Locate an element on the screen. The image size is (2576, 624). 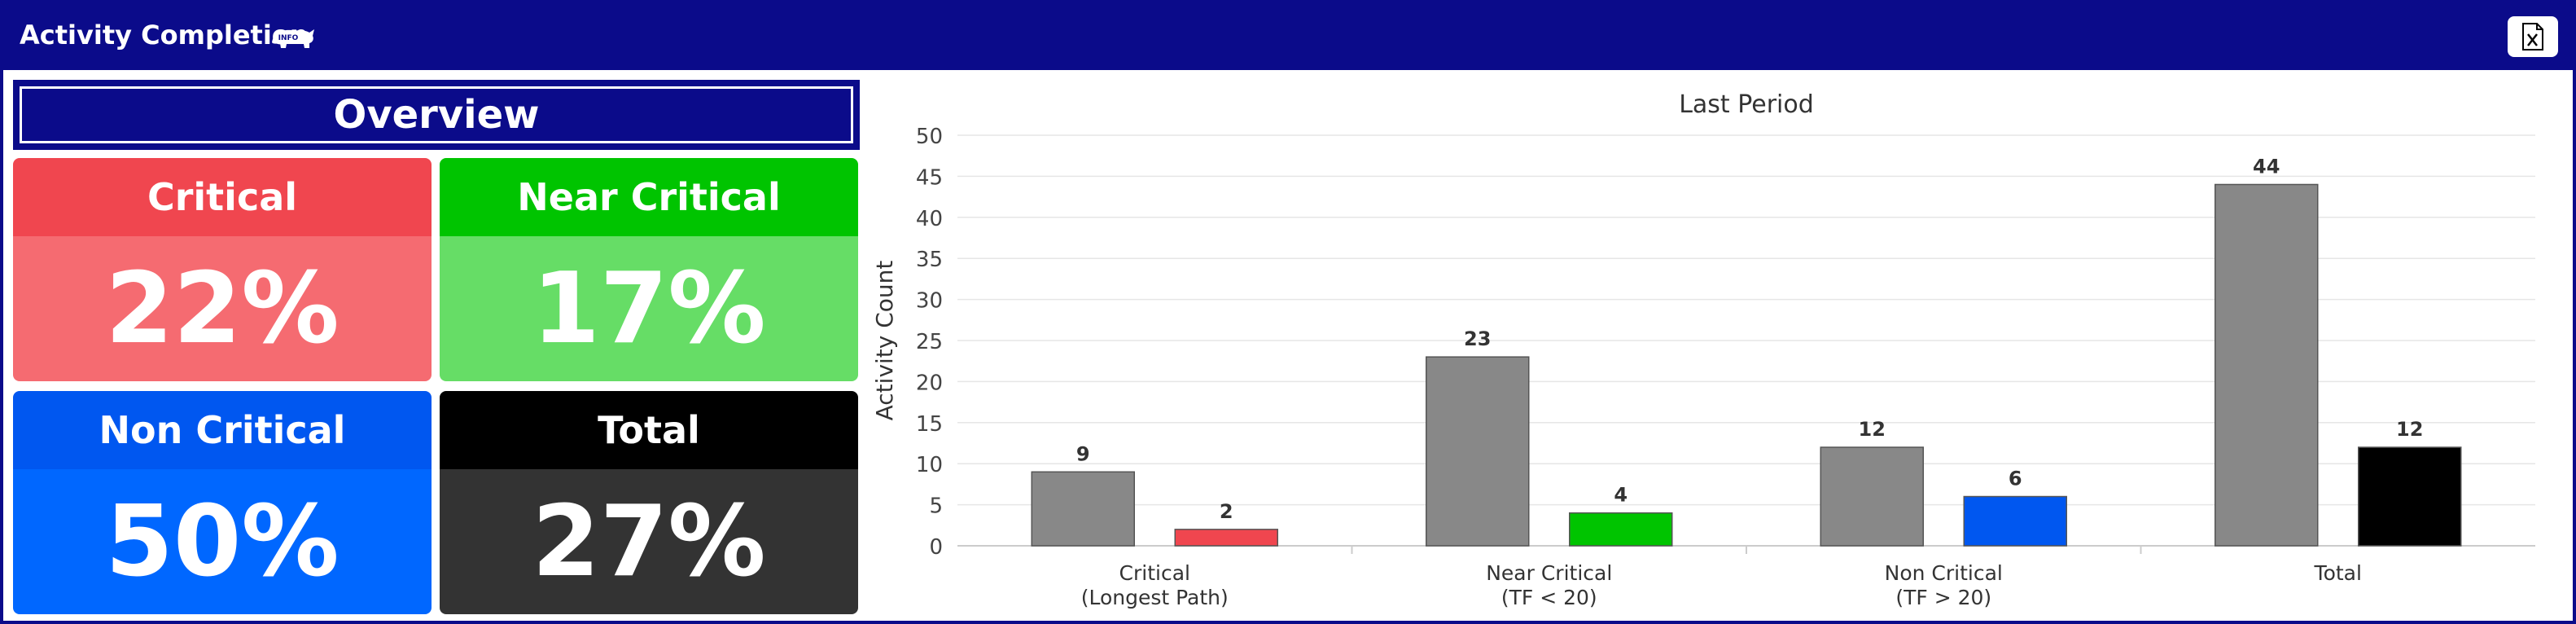
non-critical-card-value: 50% is located at coordinates (223, 541).